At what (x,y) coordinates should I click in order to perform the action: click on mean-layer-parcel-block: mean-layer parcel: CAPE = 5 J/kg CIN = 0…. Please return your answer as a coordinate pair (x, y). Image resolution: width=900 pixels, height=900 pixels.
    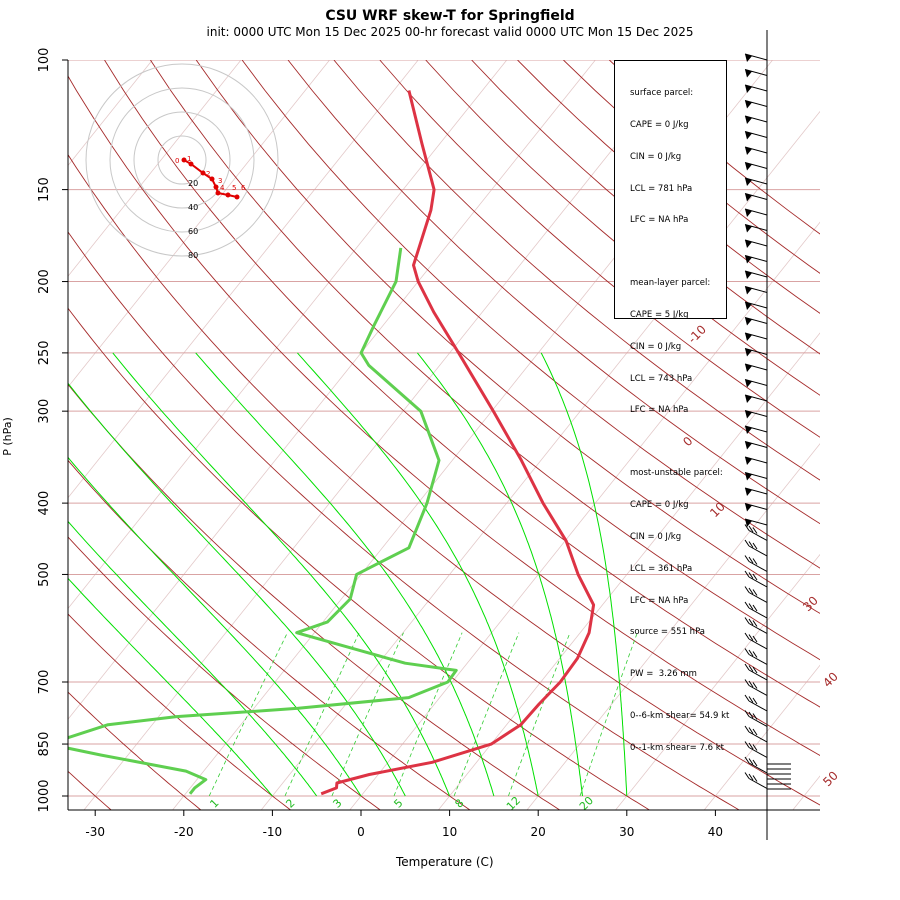
    Looking at the image, I should click on (678, 347).